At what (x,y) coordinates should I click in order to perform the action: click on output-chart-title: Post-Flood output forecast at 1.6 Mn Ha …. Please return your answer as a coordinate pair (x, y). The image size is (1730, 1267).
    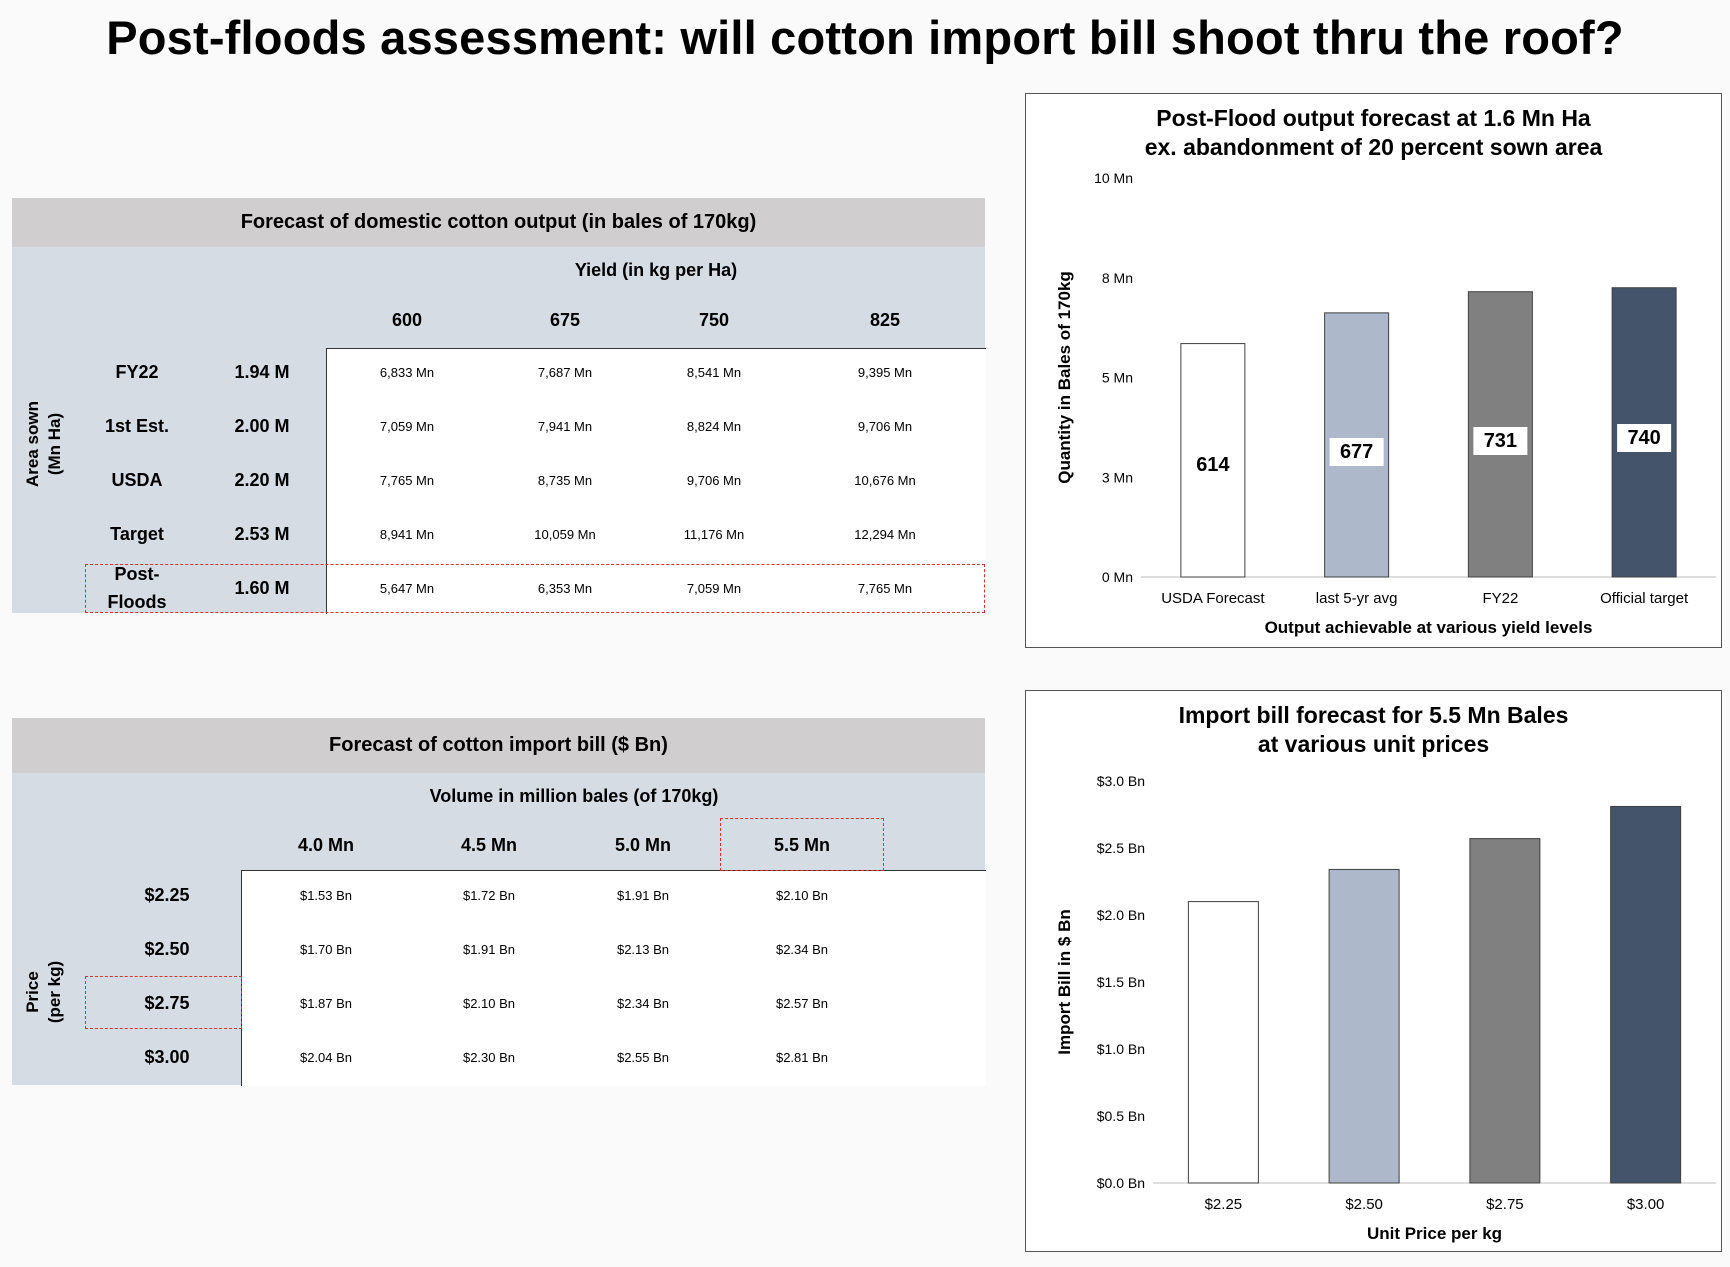
    Looking at the image, I should click on (1373, 133).